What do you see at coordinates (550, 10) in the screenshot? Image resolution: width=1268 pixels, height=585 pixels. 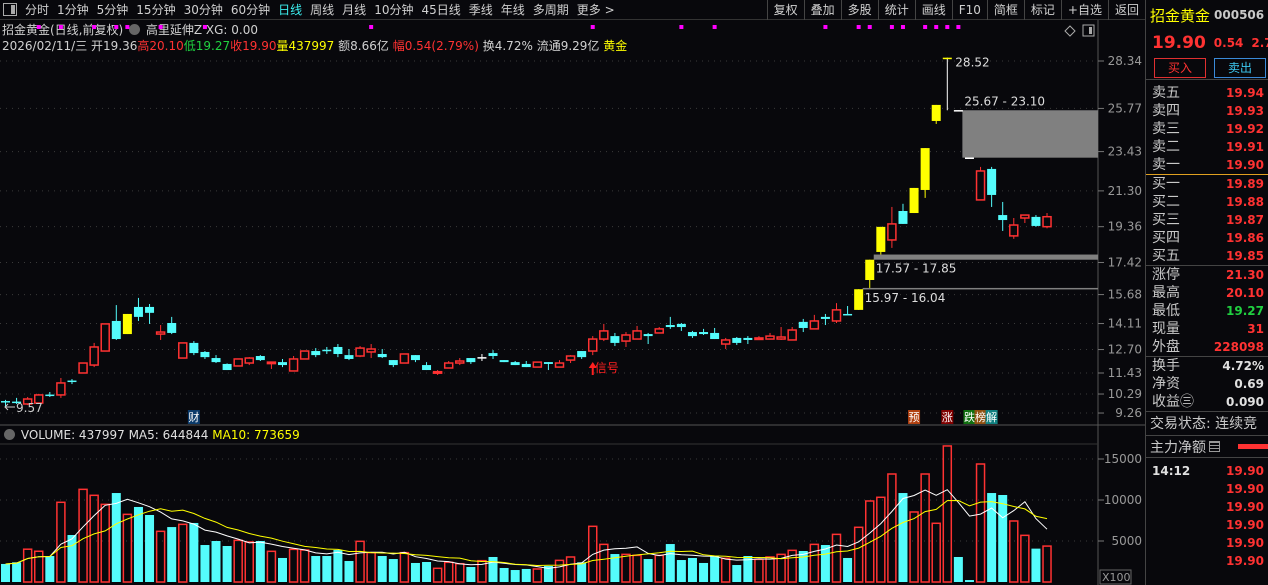 I see `period-tab: 多周期` at bounding box center [550, 10].